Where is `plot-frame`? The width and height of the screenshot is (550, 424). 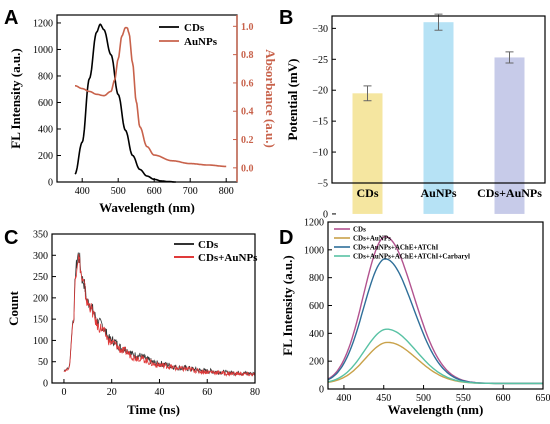
plot-frame is located at coordinates (153, 308).